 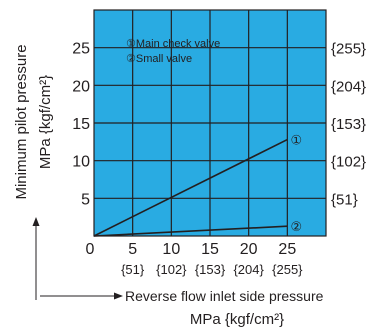 I want to click on y-tick-label: 20, so click(x=81, y=86).